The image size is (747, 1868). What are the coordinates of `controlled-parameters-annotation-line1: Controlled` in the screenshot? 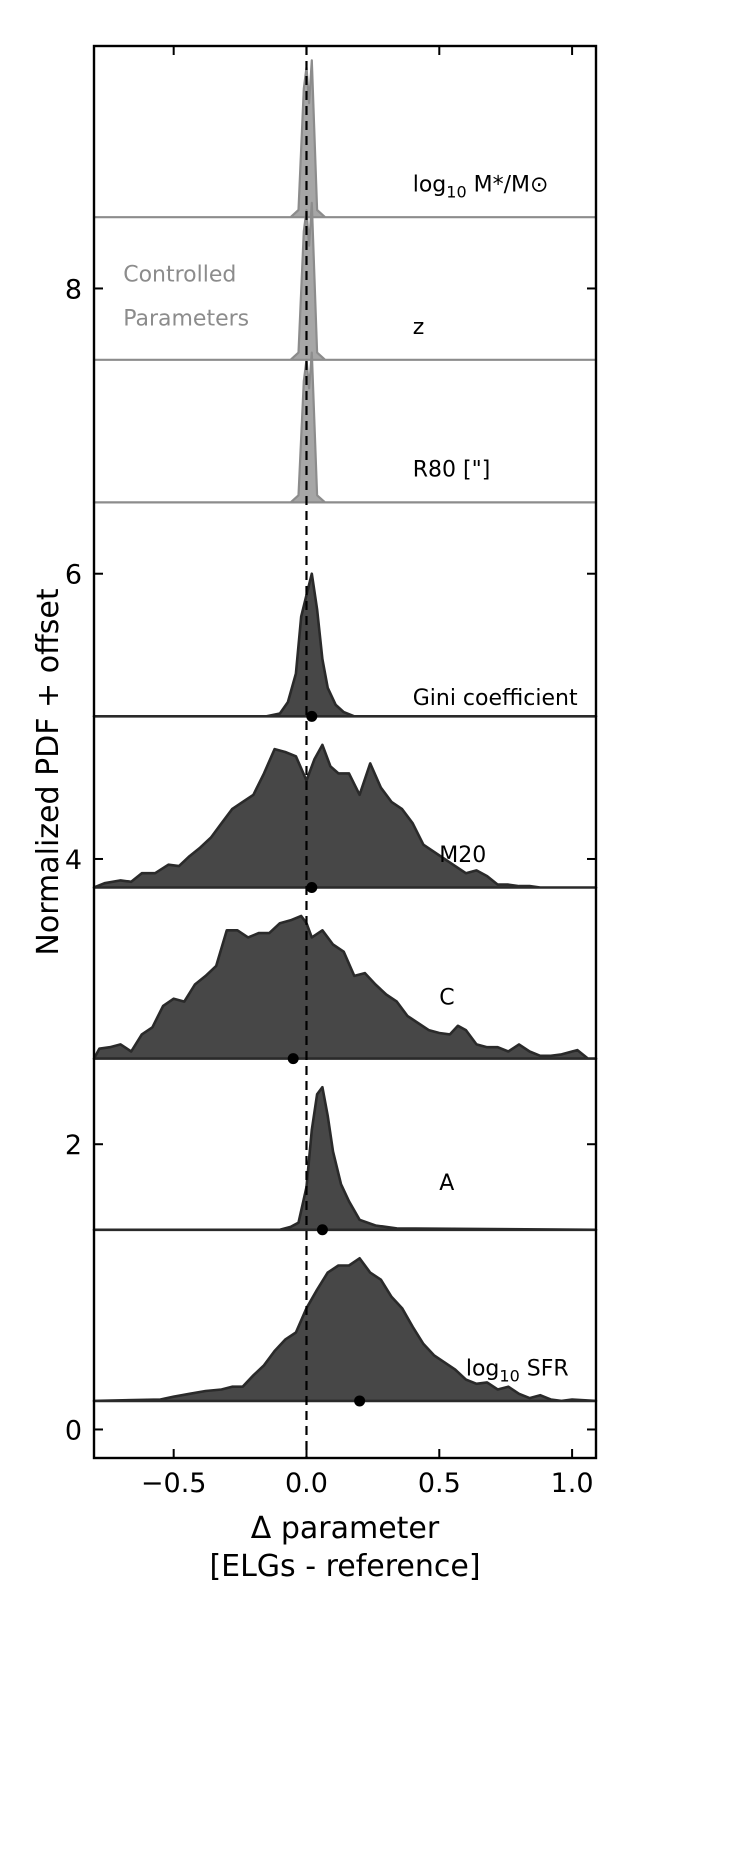 It's located at (179, 274).